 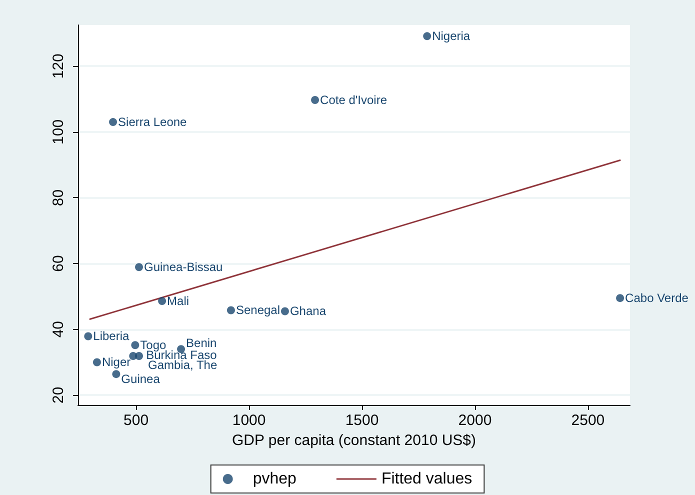 What do you see at coordinates (451, 36) in the screenshot?
I see `annotation: Nigeria` at bounding box center [451, 36].